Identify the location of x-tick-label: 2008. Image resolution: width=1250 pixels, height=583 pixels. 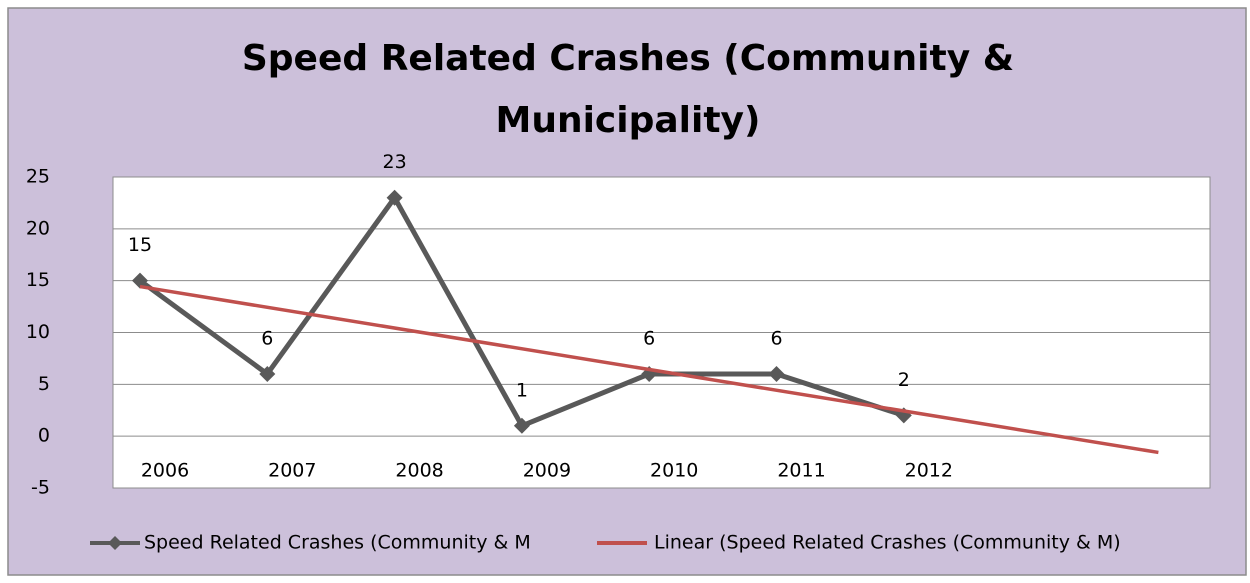
(419, 471).